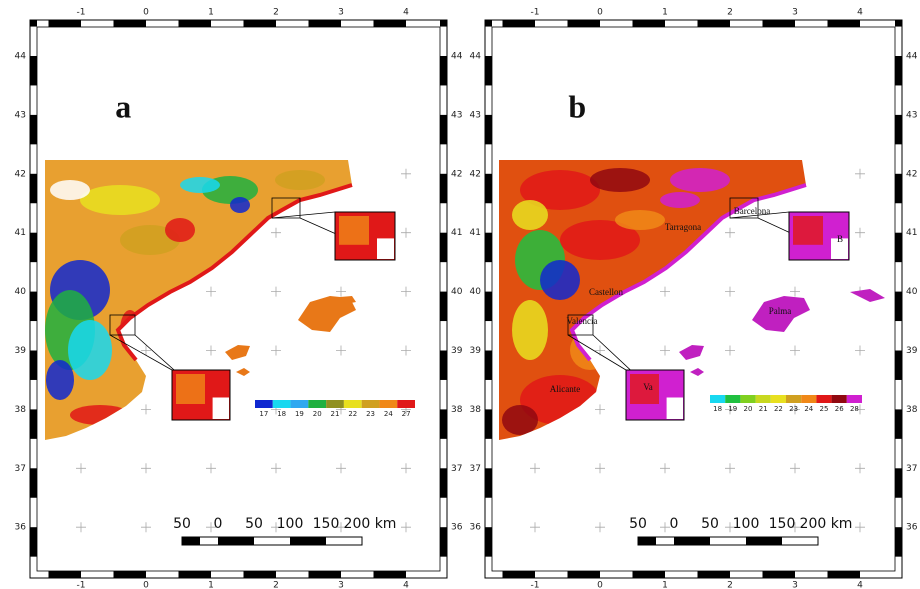  What do you see at coordinates (793, 409) in the screenshot?
I see `colorbar-label: 23` at bounding box center [793, 409].